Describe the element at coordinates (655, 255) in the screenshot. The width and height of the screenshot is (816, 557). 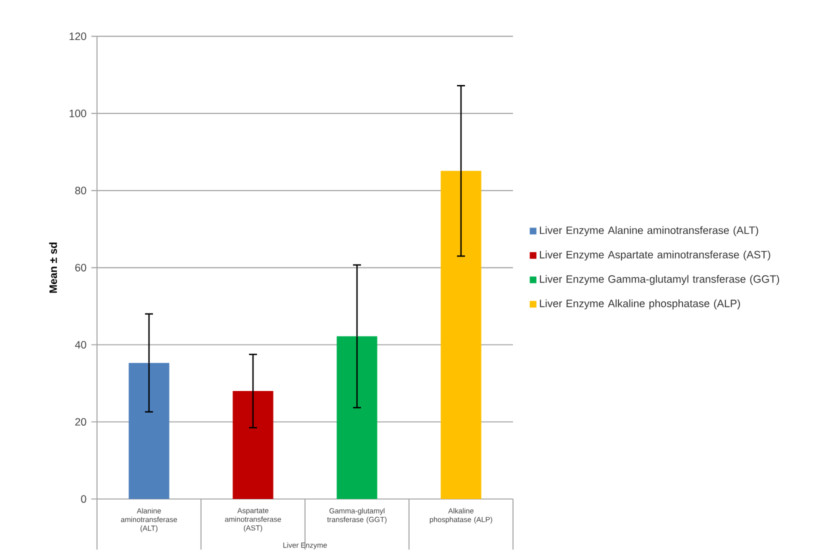
I see `legend-label: Liver Enzyme Aspartate aminotransferase (AST)` at that location.